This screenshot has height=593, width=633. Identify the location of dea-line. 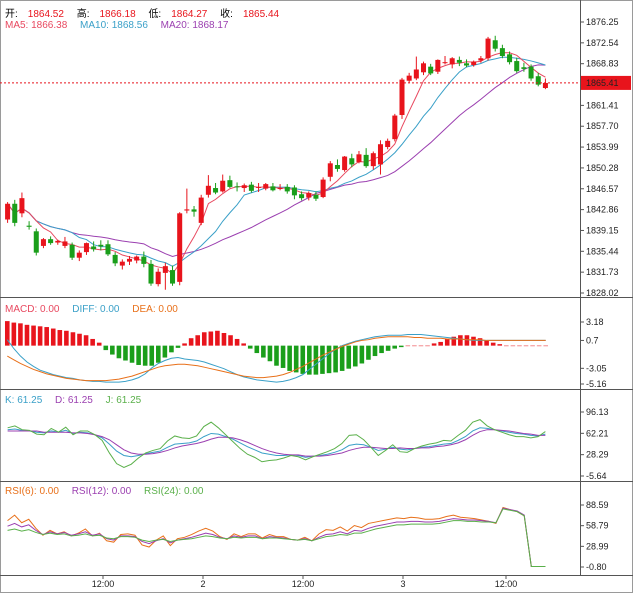
(276, 359).